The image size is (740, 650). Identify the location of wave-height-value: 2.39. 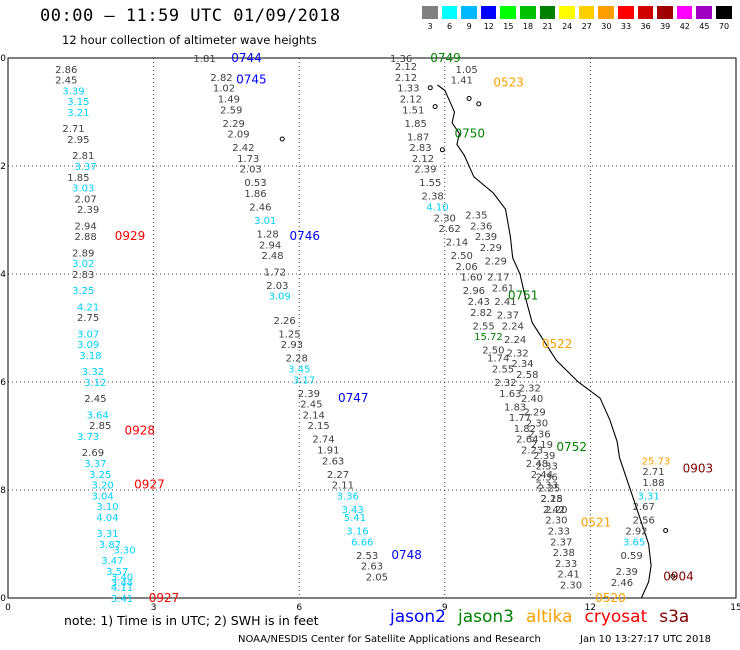
(486, 237).